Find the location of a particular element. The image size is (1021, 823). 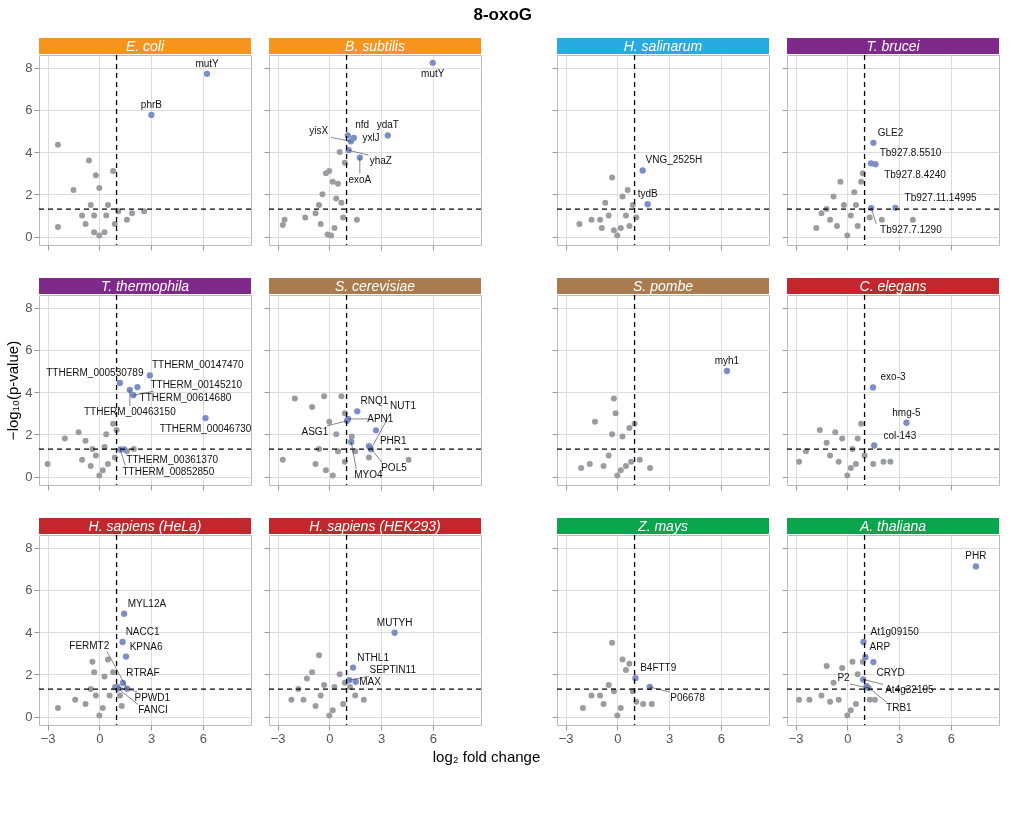

chart-title: C. elegans is located at coordinates (893, 286).